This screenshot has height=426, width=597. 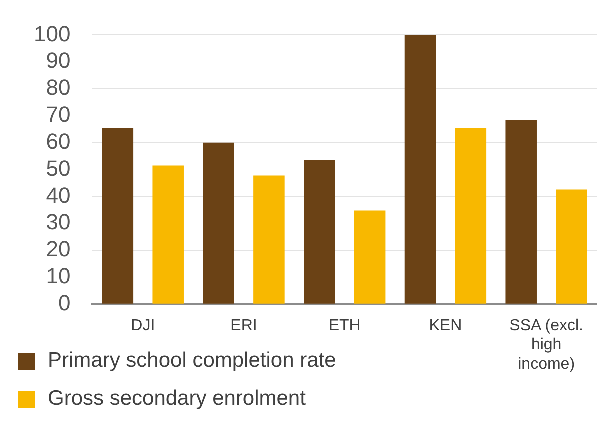 I want to click on x-tick-label: ERI, so click(x=244, y=325).